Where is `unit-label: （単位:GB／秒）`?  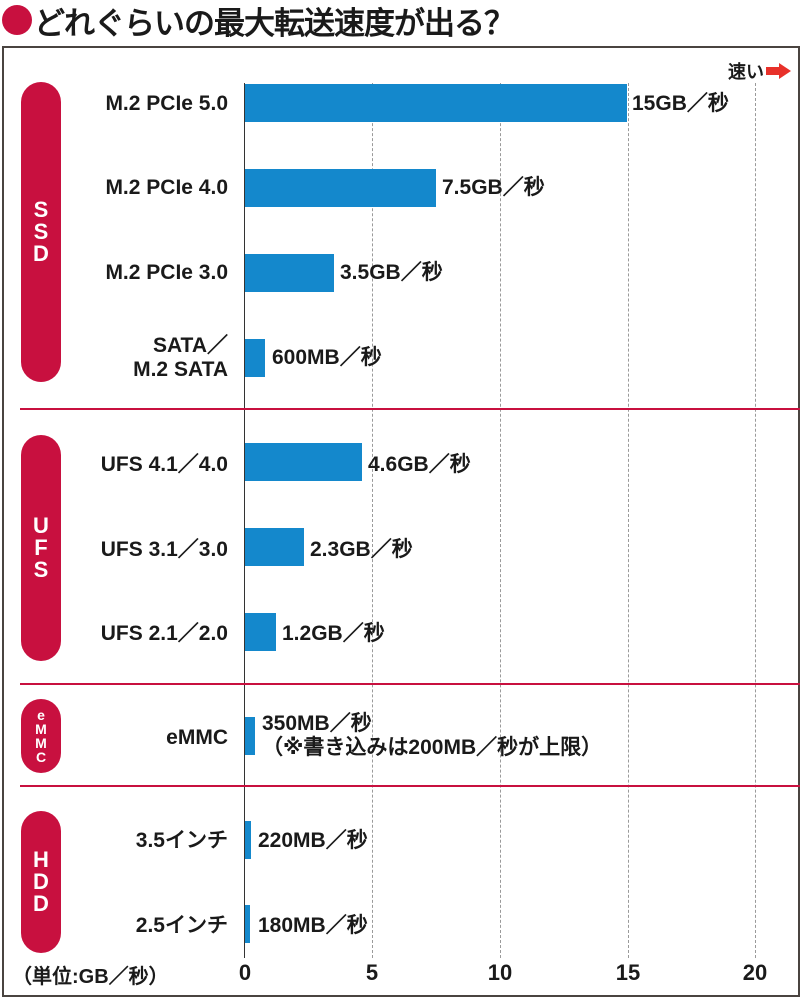 unit-label: （単位:GB／秒） is located at coordinates (90, 977).